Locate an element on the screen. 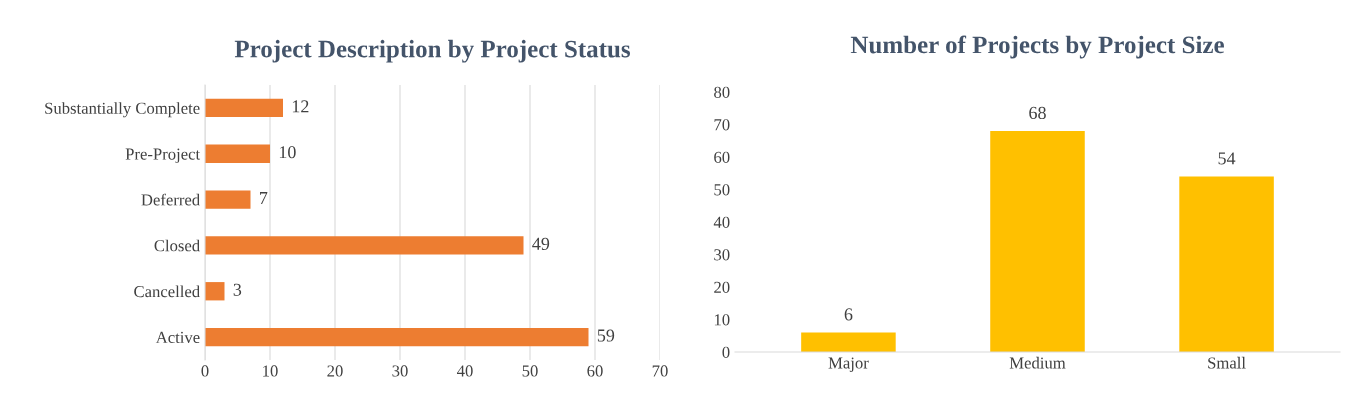  y-tick-label: 10 is located at coordinates (722, 320).